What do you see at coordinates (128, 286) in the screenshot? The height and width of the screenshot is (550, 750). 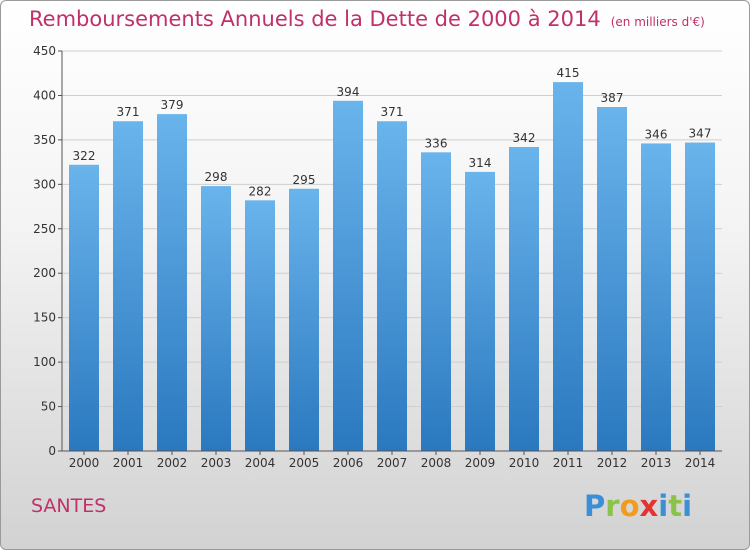 I see `bar-2001` at bounding box center [128, 286].